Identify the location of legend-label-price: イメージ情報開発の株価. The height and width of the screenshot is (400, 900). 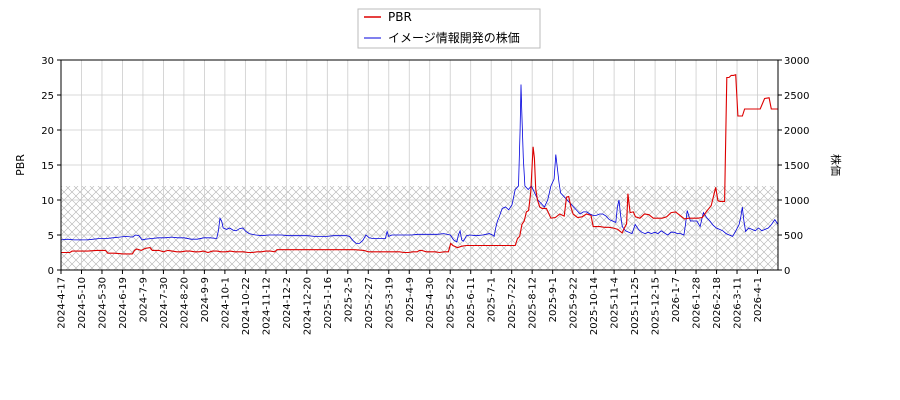
(454, 37).